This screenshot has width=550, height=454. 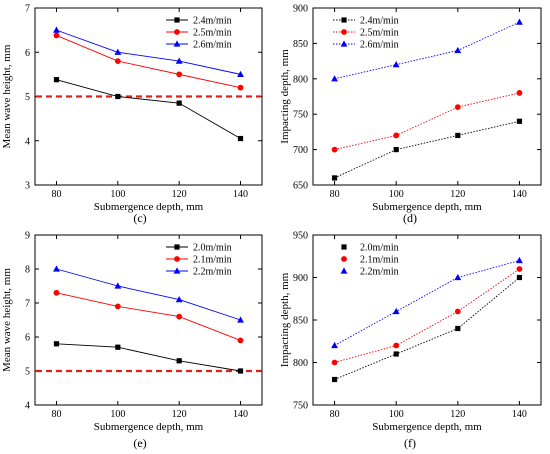 I want to click on panel-label: (f), so click(x=410, y=443).